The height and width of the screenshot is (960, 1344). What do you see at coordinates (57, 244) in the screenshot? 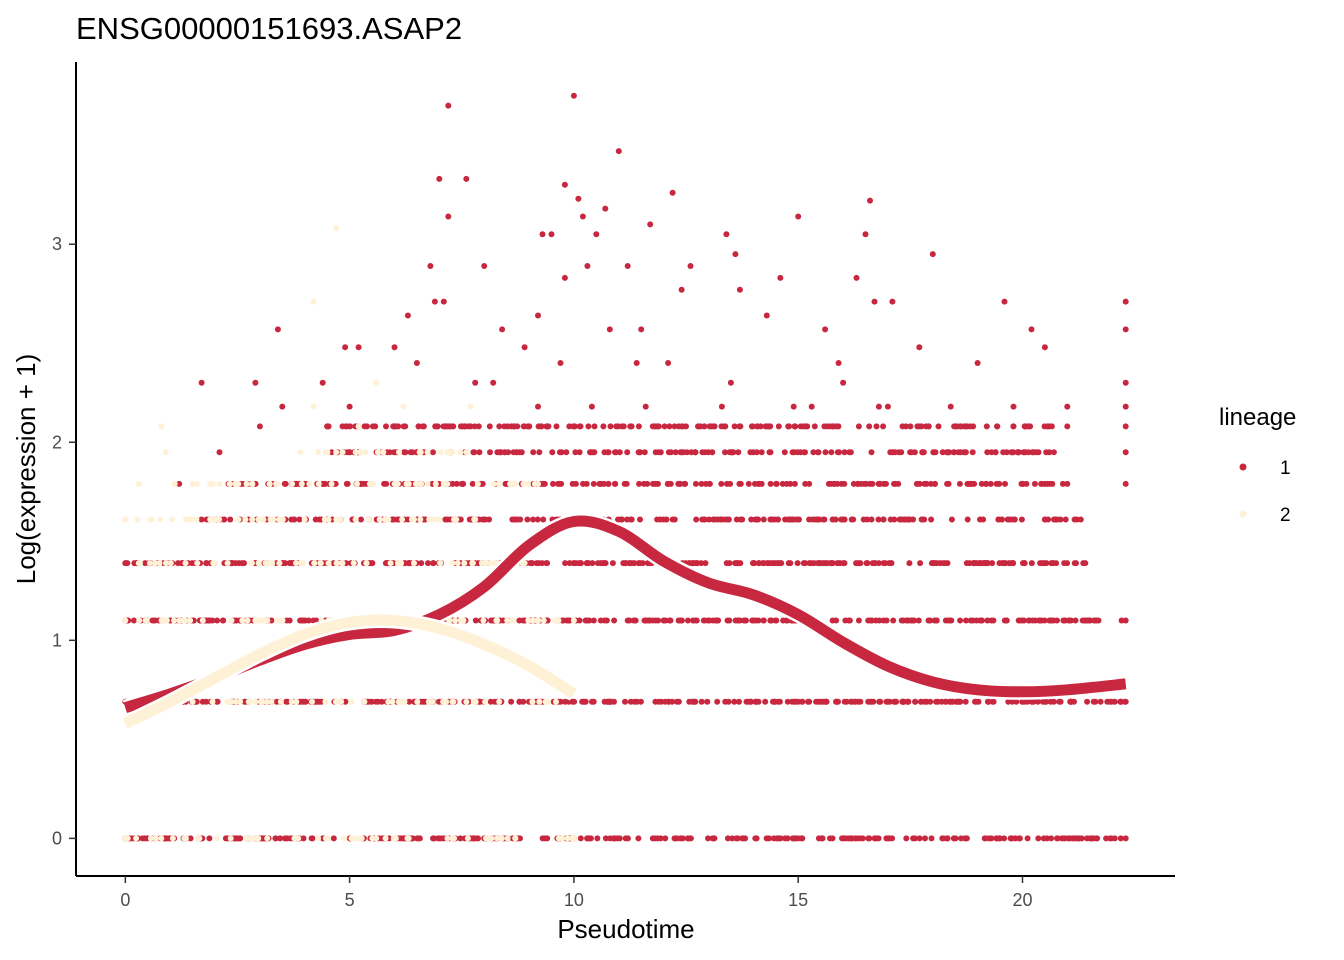
I see `y-tick-label: 3` at bounding box center [57, 244].